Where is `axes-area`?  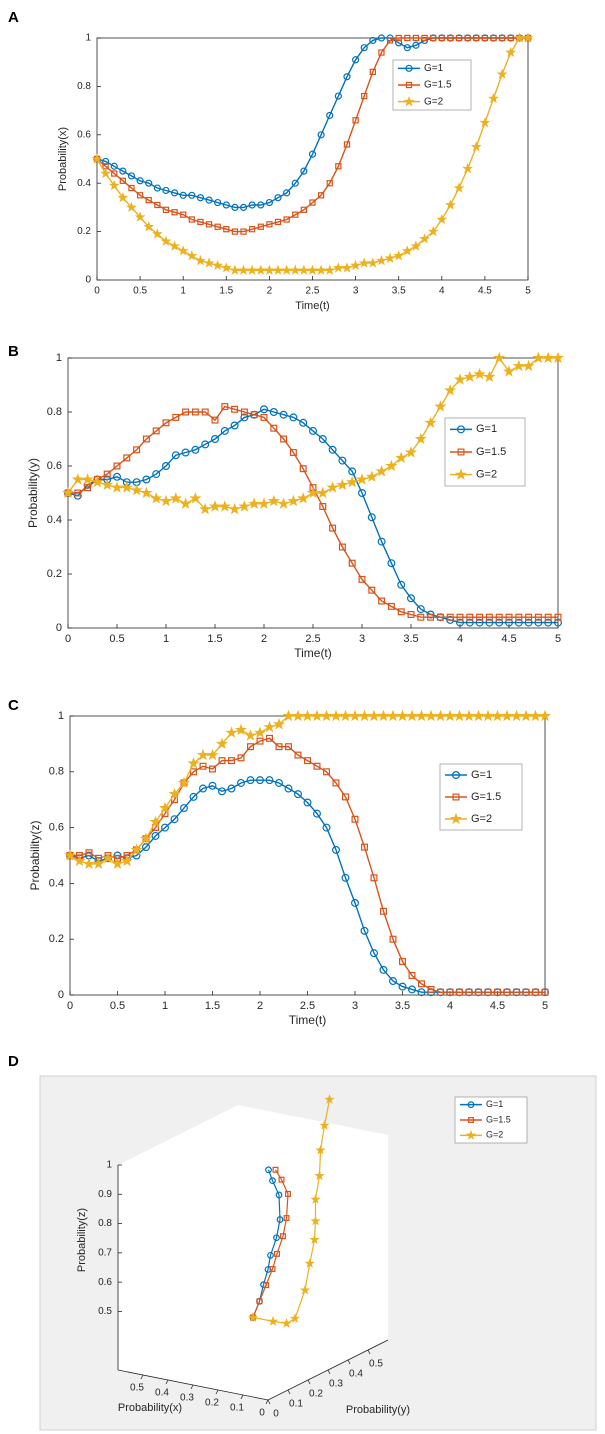
axes-area is located at coordinates (253, 1252).